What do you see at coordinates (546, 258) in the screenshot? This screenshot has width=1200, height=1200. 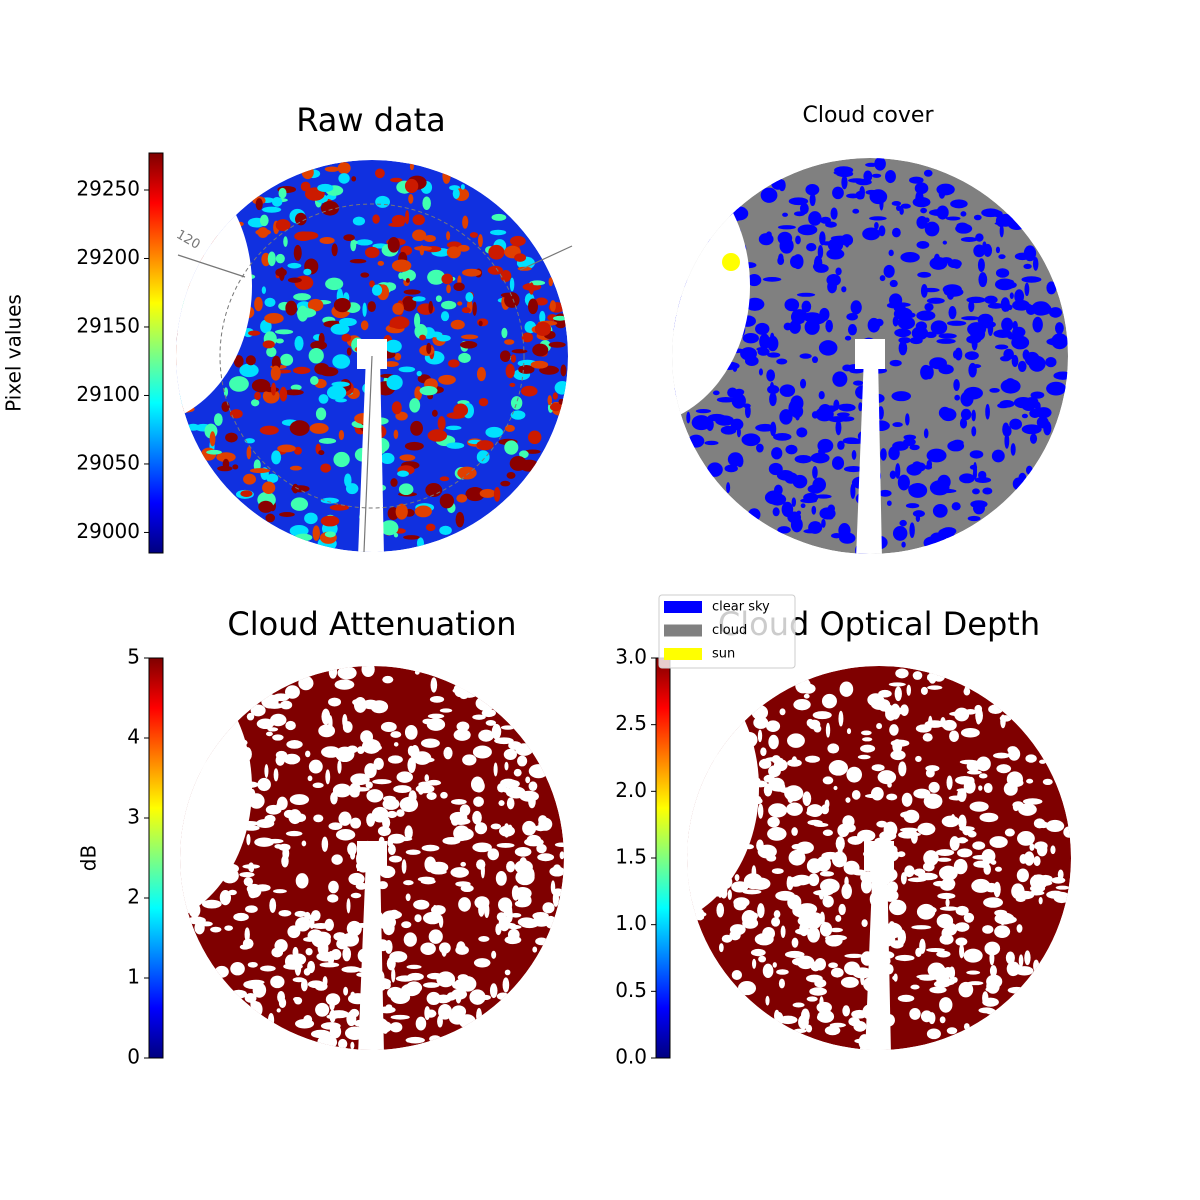 I see `overlay-line` at bounding box center [546, 258].